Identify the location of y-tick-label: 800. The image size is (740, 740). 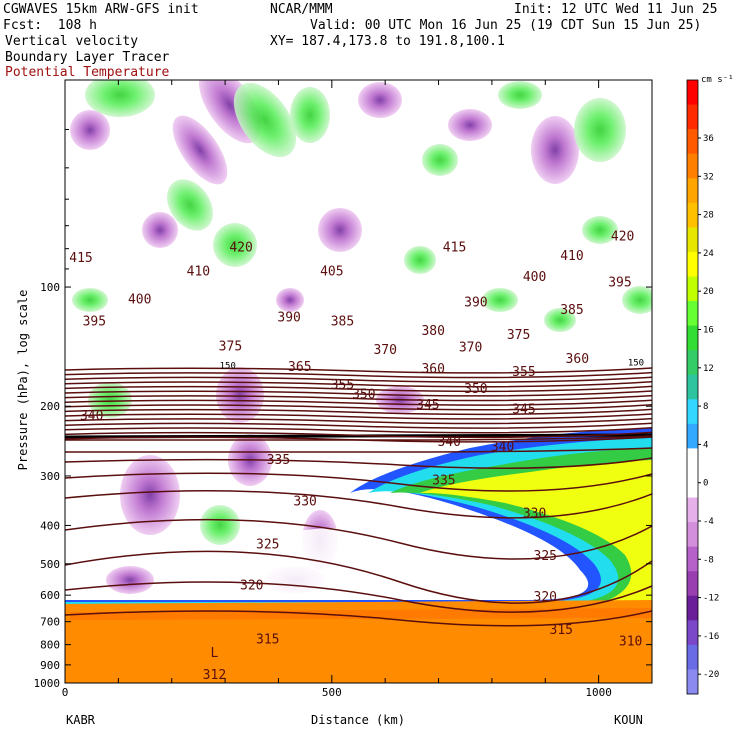
(50, 645).